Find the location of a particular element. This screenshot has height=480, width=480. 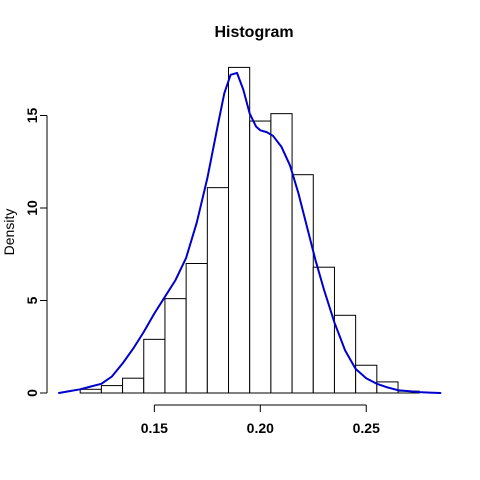

x-tick-label: 0.20 is located at coordinates (260, 428).